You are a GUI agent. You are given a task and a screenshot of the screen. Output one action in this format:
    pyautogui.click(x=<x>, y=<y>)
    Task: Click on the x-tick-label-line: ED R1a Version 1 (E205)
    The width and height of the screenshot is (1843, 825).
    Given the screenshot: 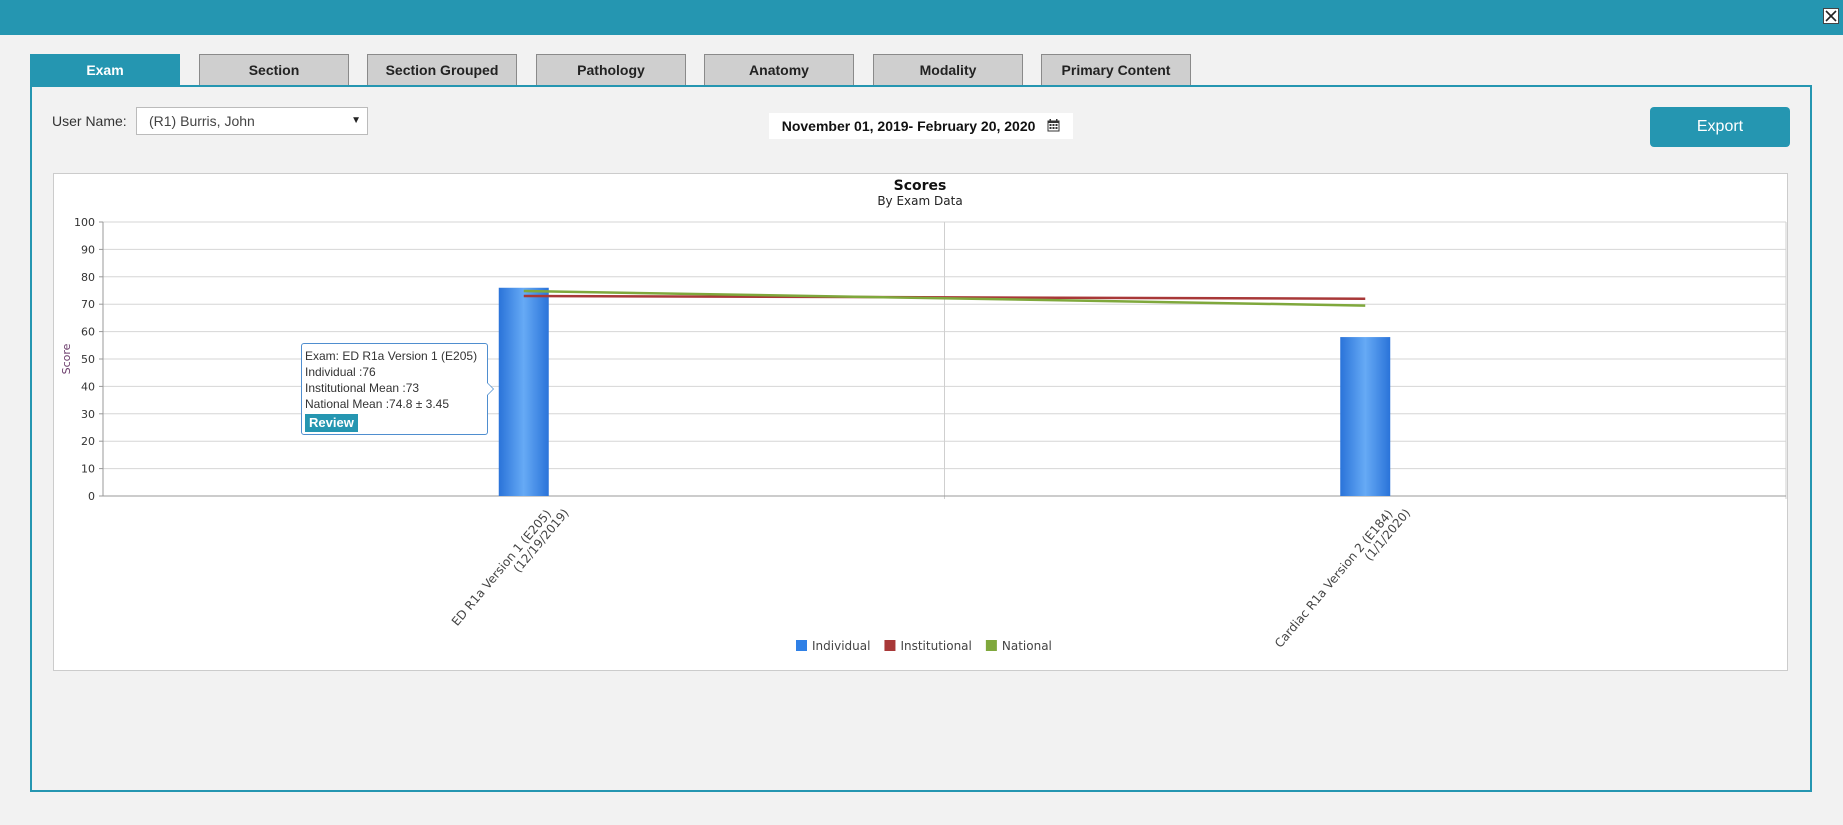 What is the action you would take?
    pyautogui.click(x=501, y=568)
    